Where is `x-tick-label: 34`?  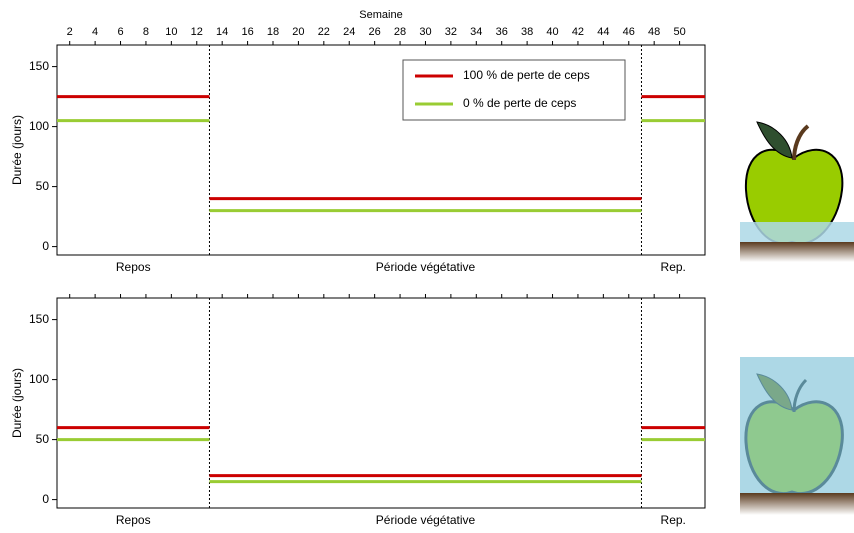 x-tick-label: 34 is located at coordinates (476, 32).